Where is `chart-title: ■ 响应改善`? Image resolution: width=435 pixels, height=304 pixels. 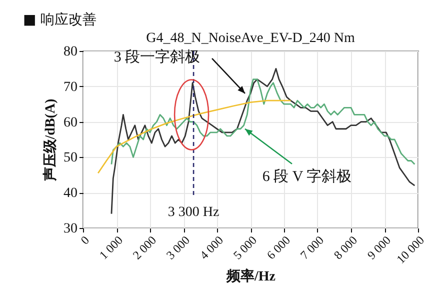
chart-title: ■ 响应改善 is located at coordinates (60, 19).